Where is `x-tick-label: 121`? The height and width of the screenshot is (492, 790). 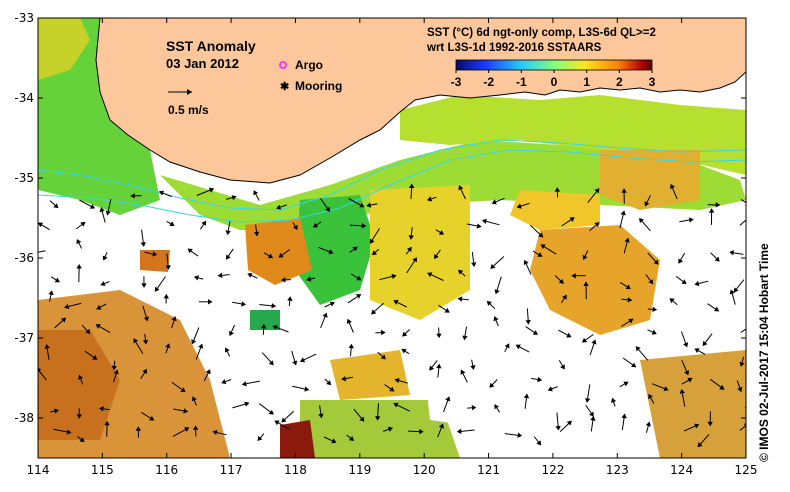
x-tick-label: 121 is located at coordinates (488, 470).